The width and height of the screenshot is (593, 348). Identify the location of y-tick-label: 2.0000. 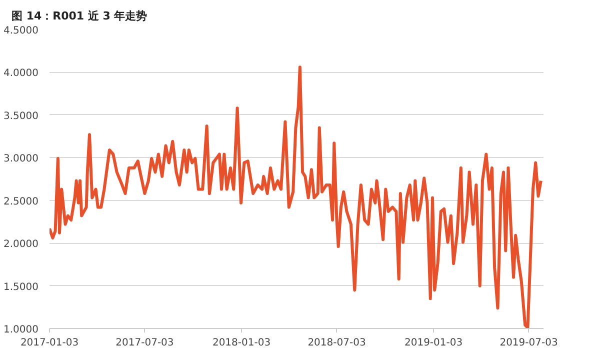
(21, 244).